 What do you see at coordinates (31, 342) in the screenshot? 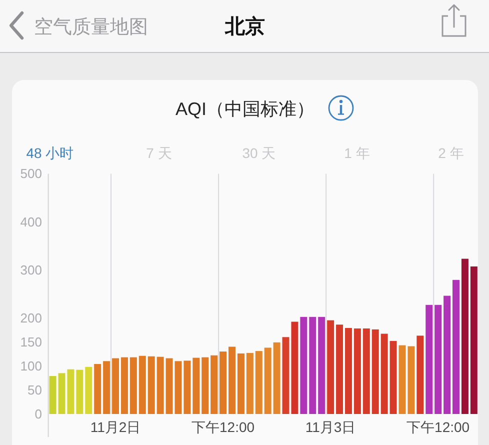
I see `y-tick-label: 150` at bounding box center [31, 342].